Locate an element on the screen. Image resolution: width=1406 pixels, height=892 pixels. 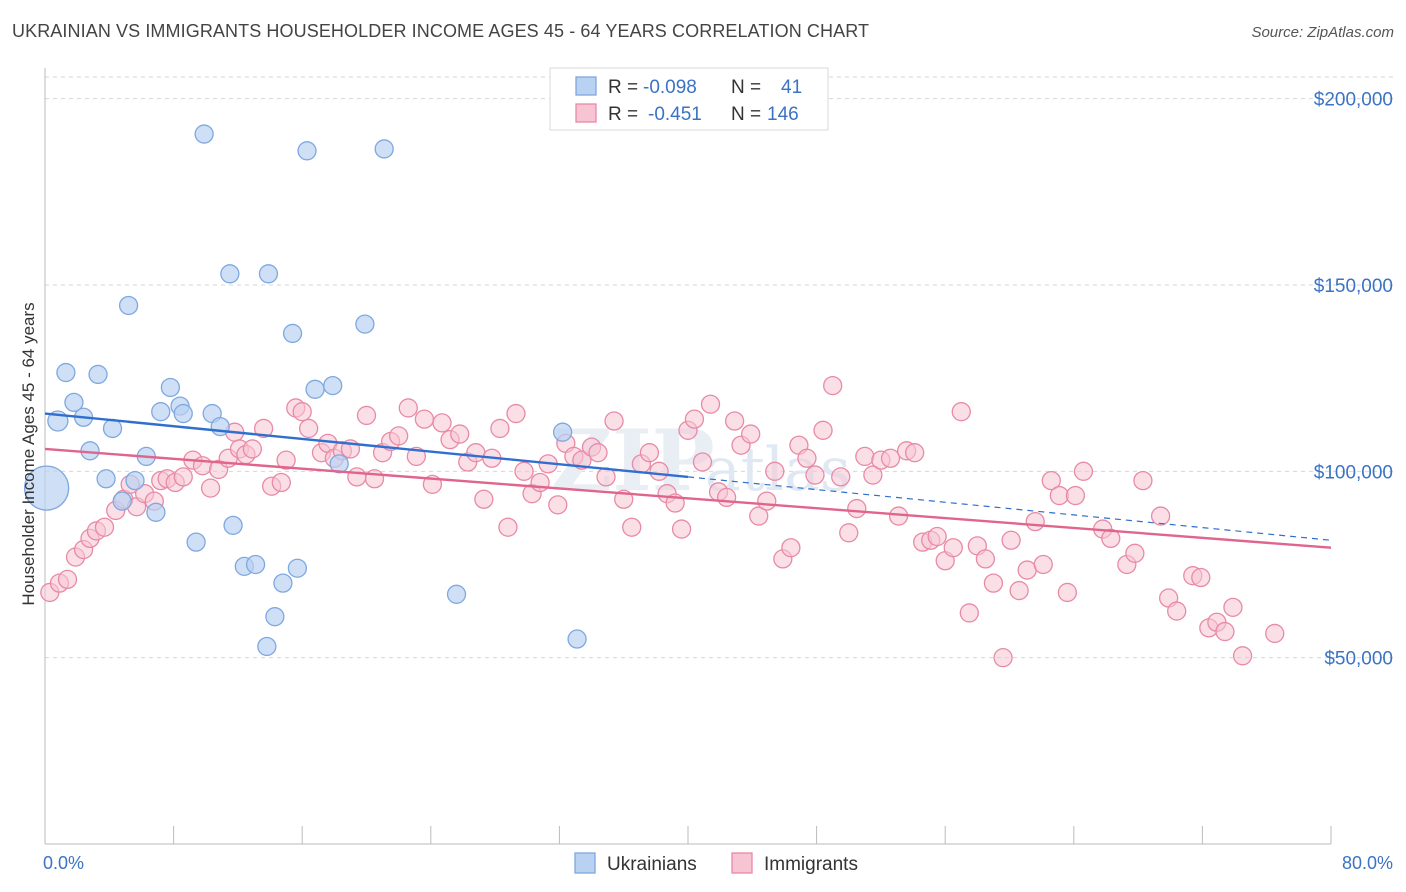
y-axis-title: Householder Income Ages 45 - 64 years is located at coordinates (28, 453).